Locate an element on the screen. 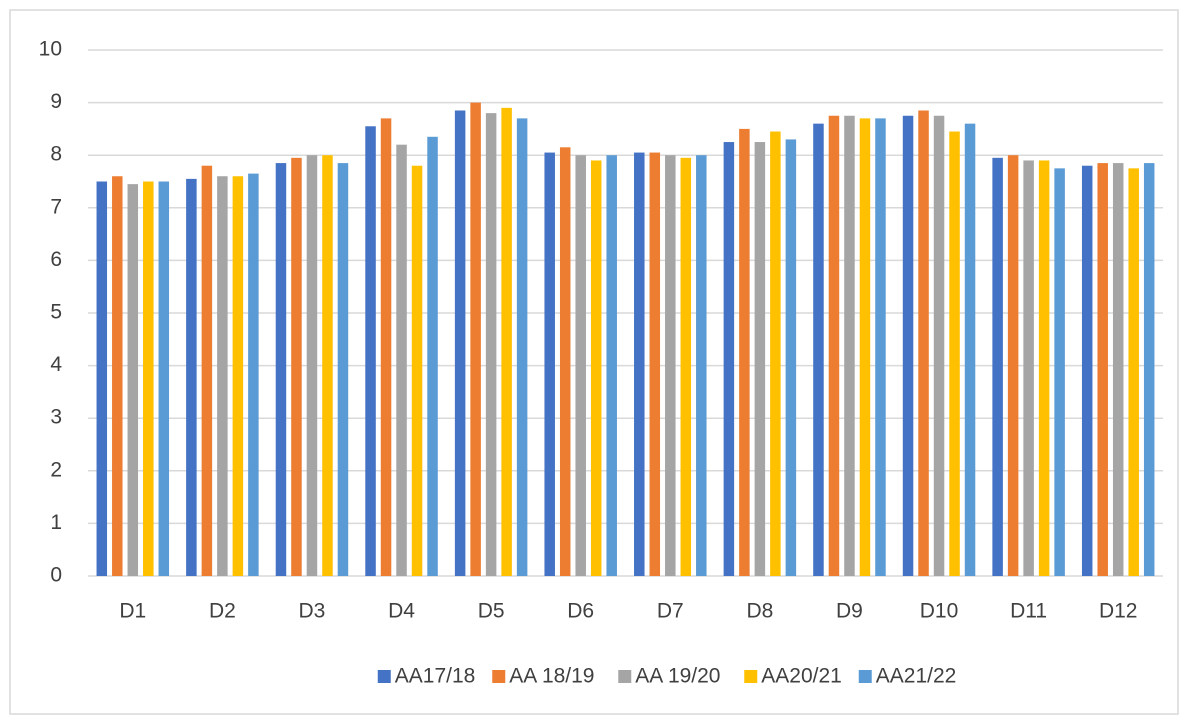 The height and width of the screenshot is (724, 1189). x-tick-label: D8 is located at coordinates (759, 611).